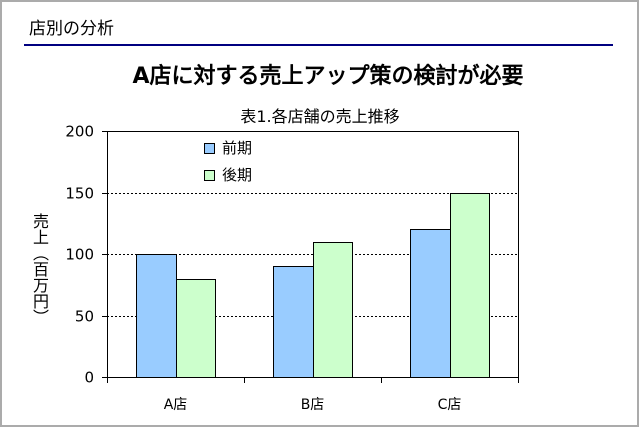 The image size is (639, 427). Describe the element at coordinates (79, 132) in the screenshot. I see `y-tick-label: 200` at that location.